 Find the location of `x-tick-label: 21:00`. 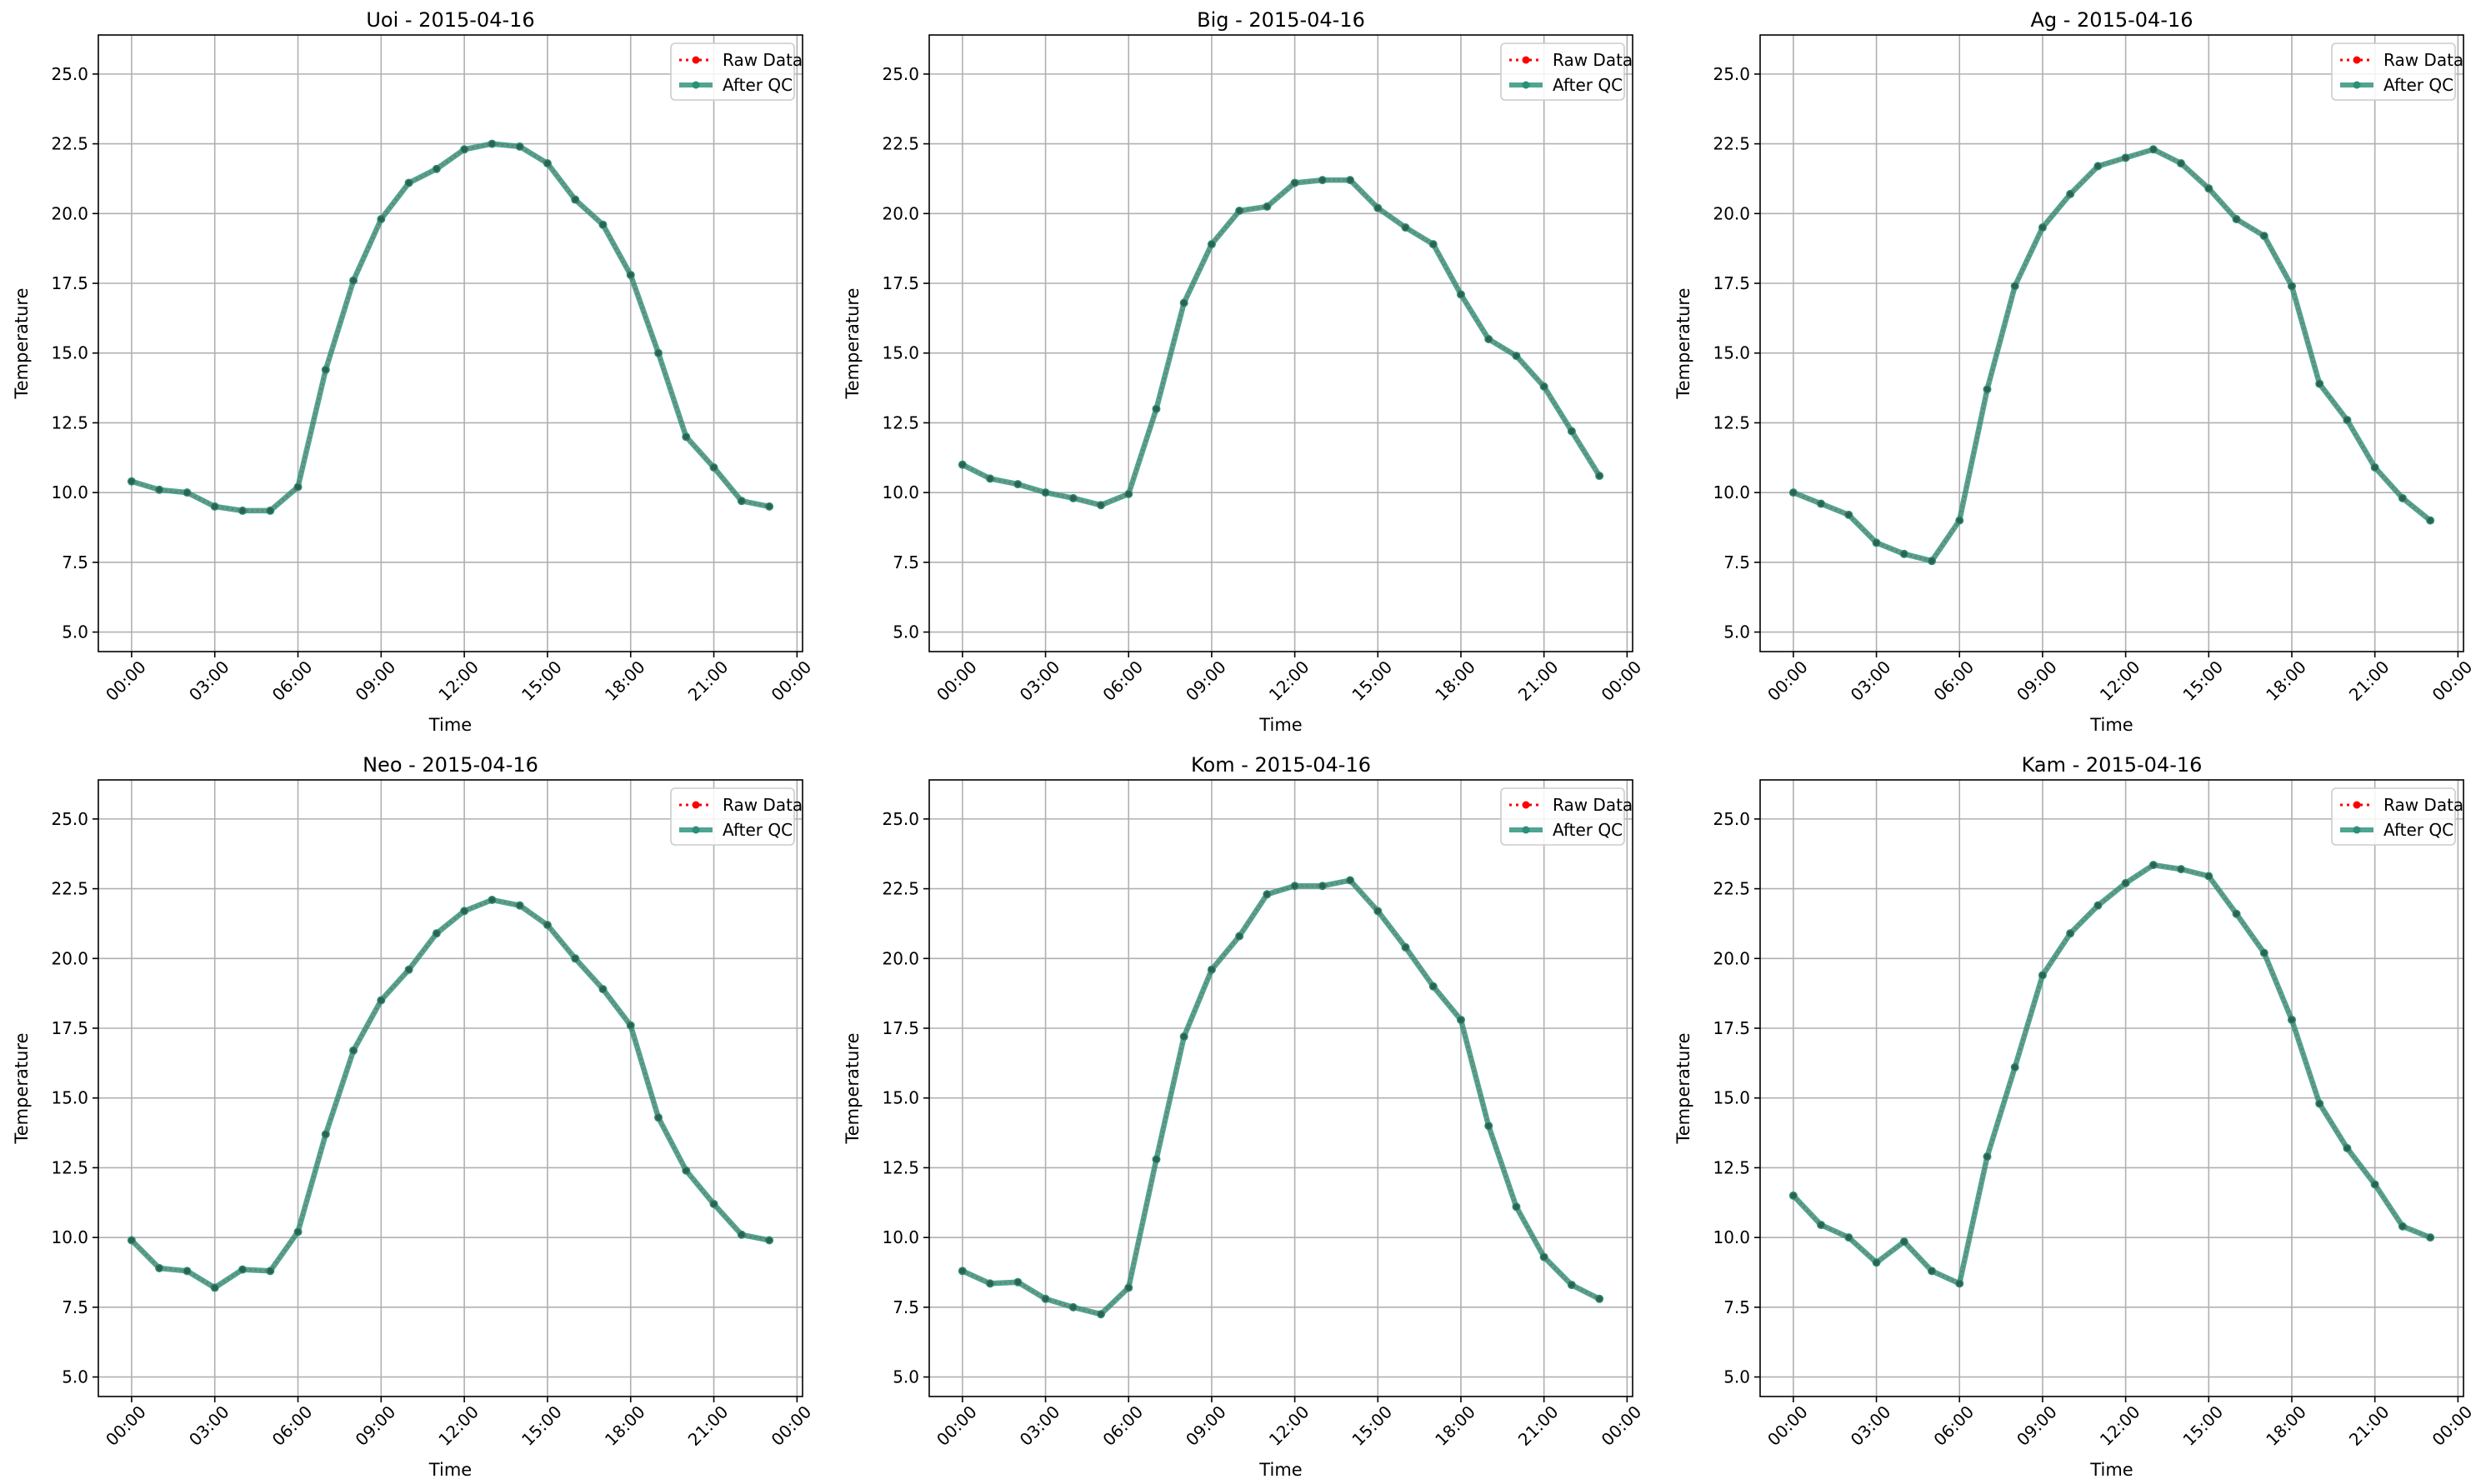

x-tick-label: 21:00 is located at coordinates (708, 1426).